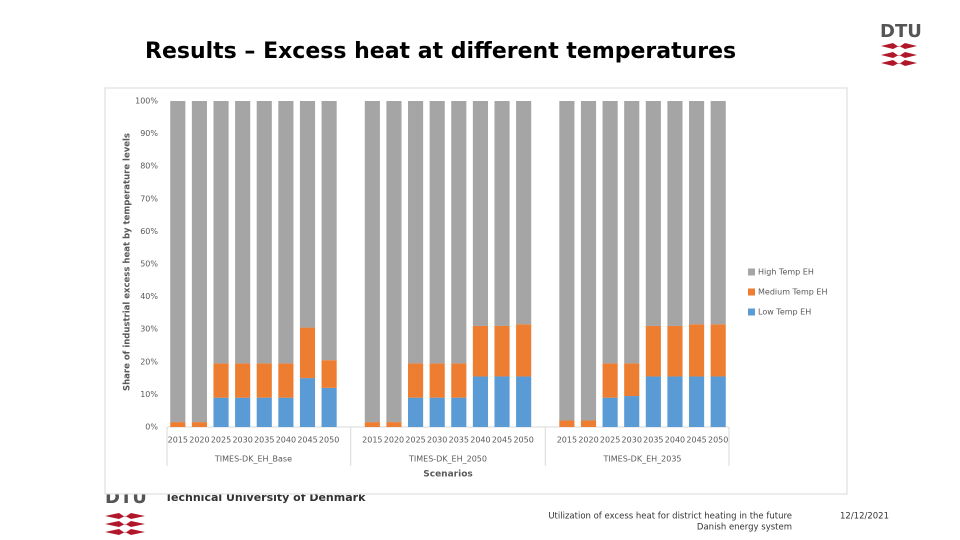 The height and width of the screenshot is (540, 960). I want to click on y-tick-label: 80%, so click(149, 166).